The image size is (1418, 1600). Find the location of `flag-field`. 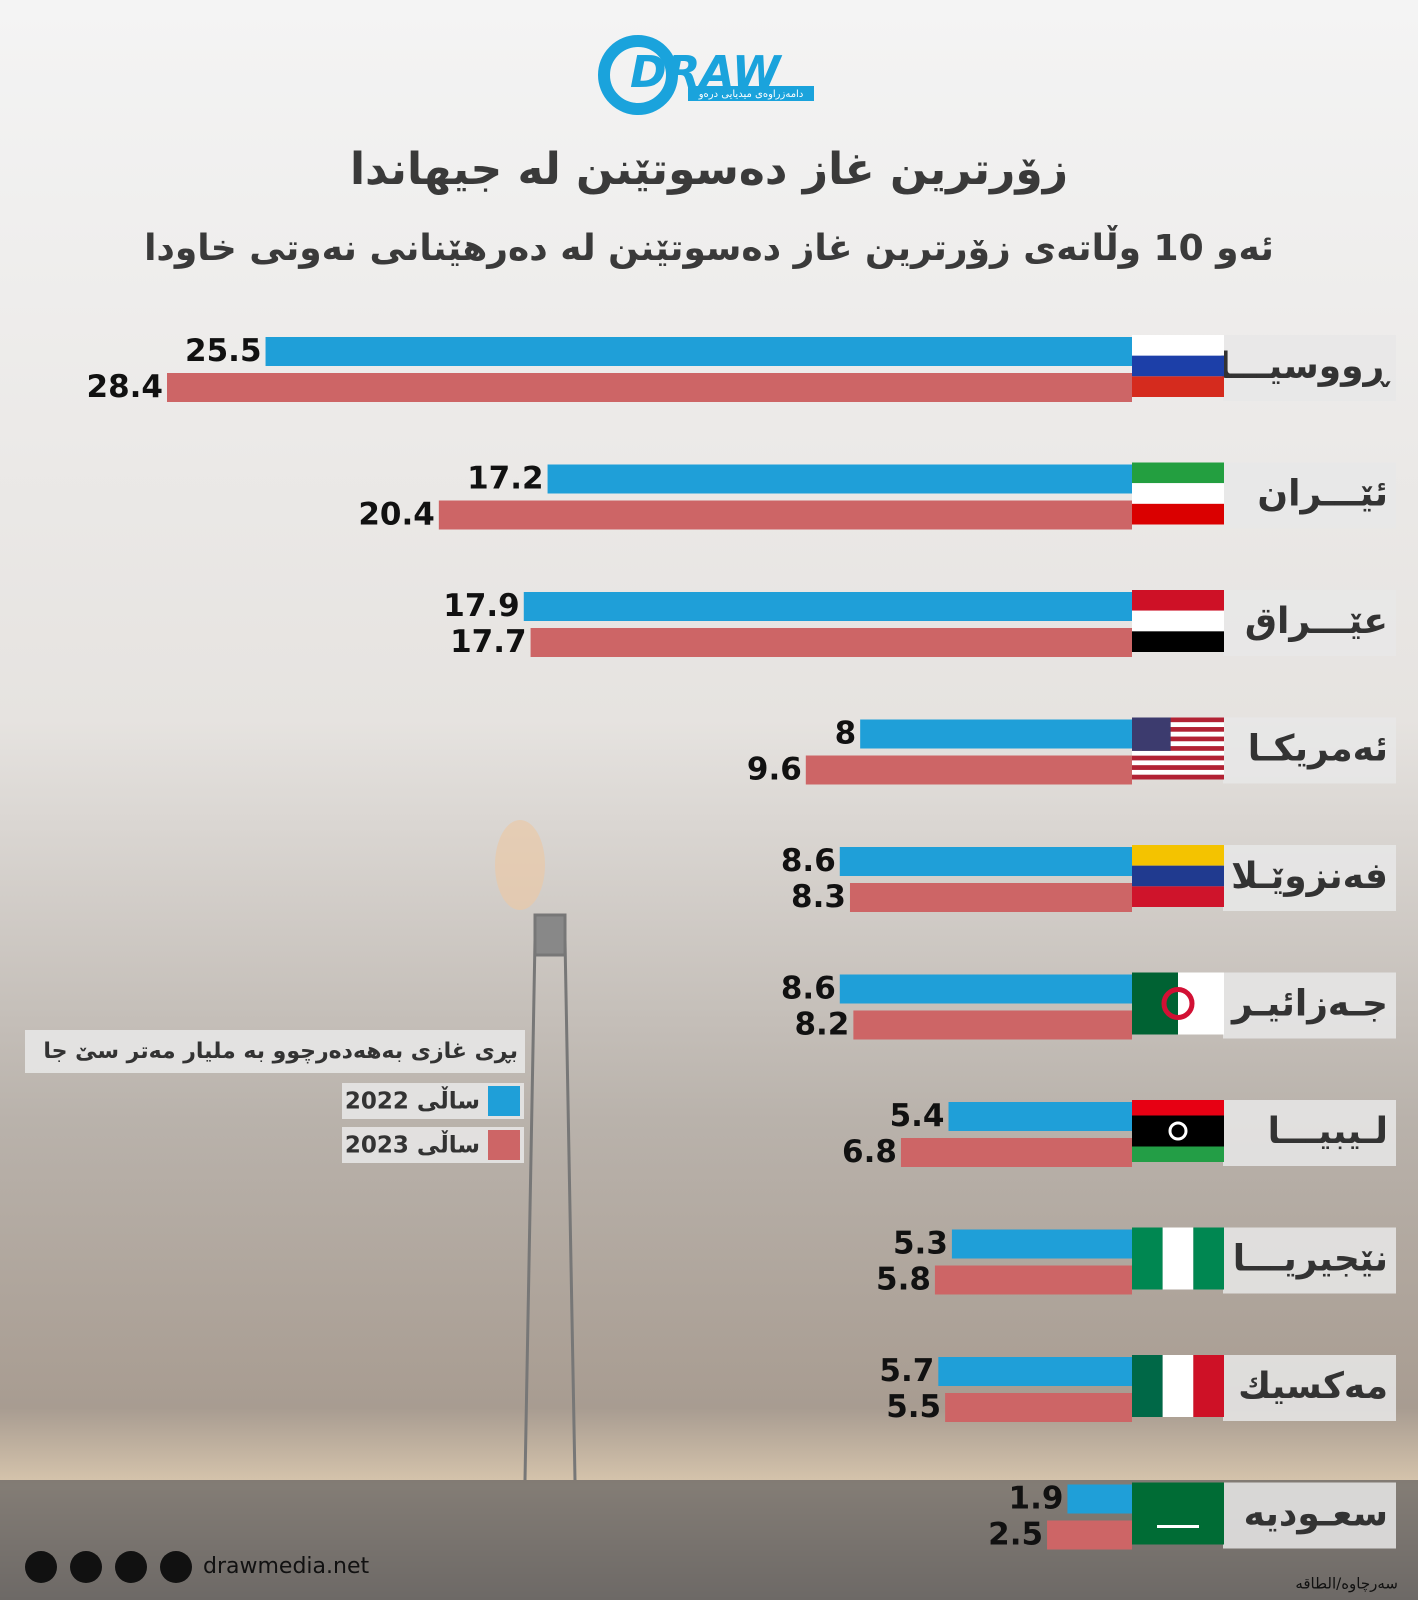

flag-field is located at coordinates (1178, 1513).